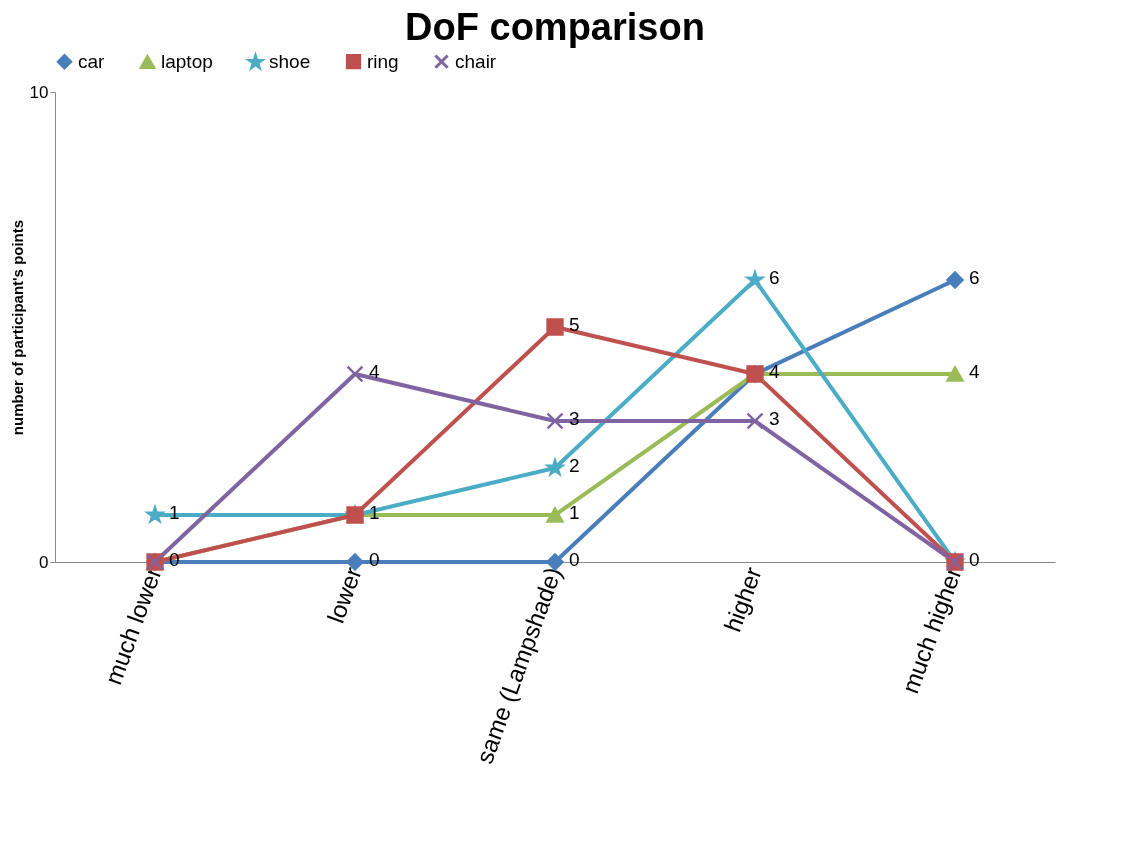  Describe the element at coordinates (344, 595) in the screenshot. I see `x-tick-label: lower` at that location.